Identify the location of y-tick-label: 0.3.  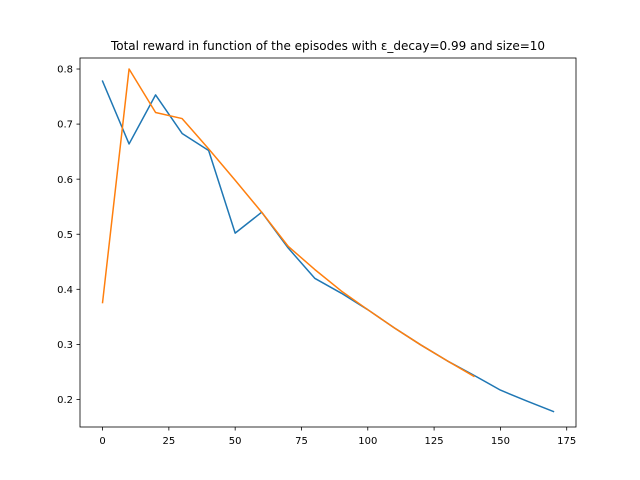
(65, 345).